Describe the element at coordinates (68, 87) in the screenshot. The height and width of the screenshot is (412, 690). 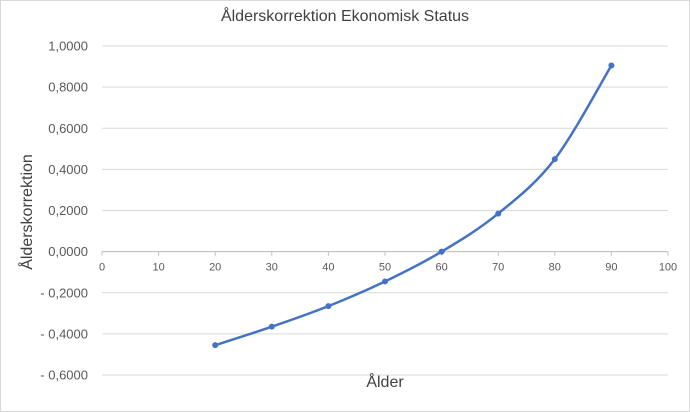
I see `y-tick-label: 0,8000` at that location.